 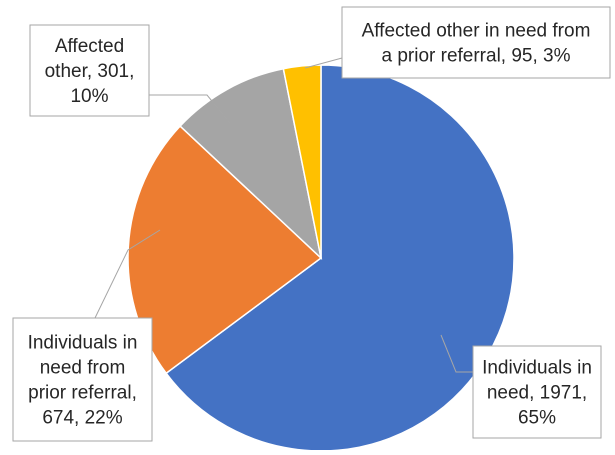 What do you see at coordinates (82, 418) in the screenshot?
I see `data-label-line: 674, 22%` at bounding box center [82, 418].